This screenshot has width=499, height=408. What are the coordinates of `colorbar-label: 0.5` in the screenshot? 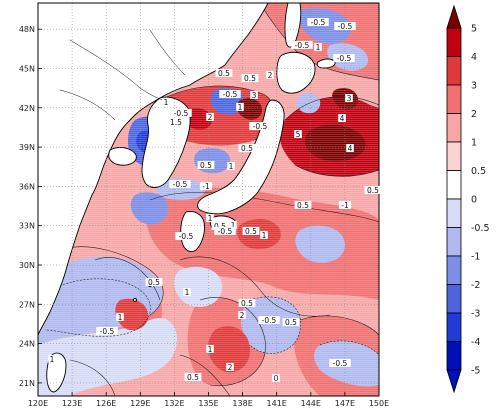 It's located at (478, 171).